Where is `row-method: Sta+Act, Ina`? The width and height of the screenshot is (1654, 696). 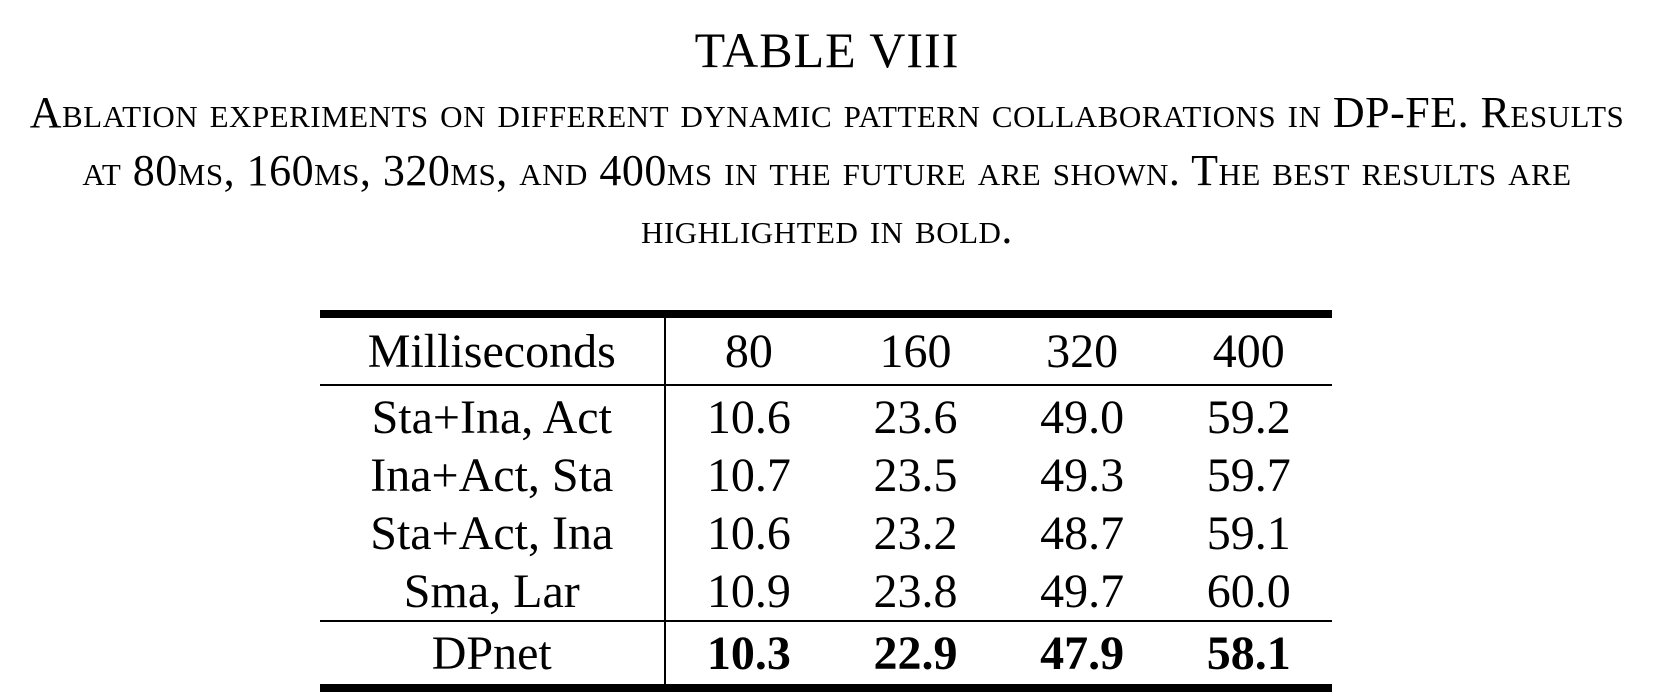
row-method: Sta+Act, Ina is located at coordinates (493, 533).